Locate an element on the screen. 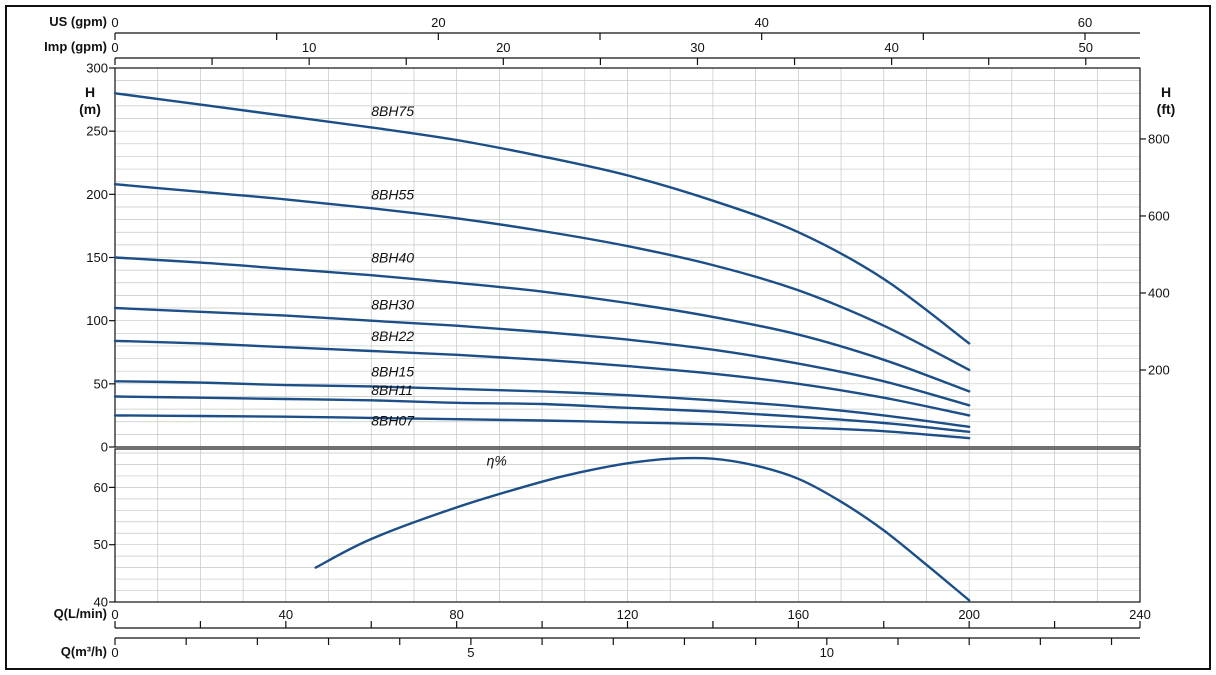 Image resolution: width=1216 pixels, height=675 pixels. head-ft-axis-title-line2: (ft) is located at coordinates (1166, 109).